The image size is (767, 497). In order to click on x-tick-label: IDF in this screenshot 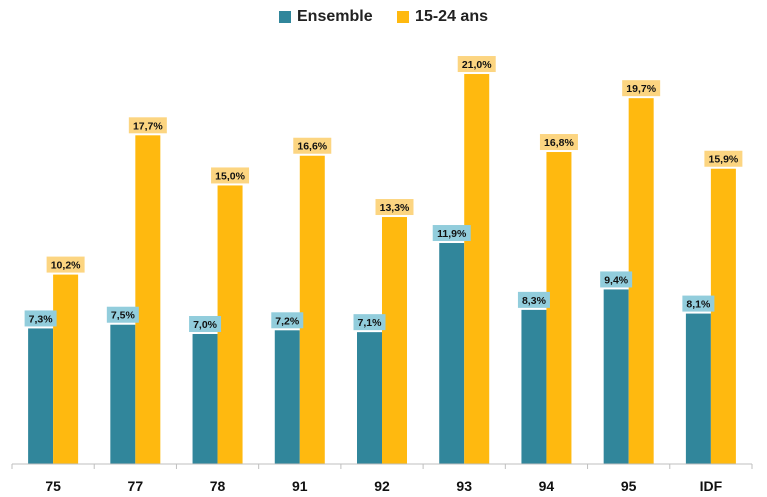, I will do `click(711, 486)`.